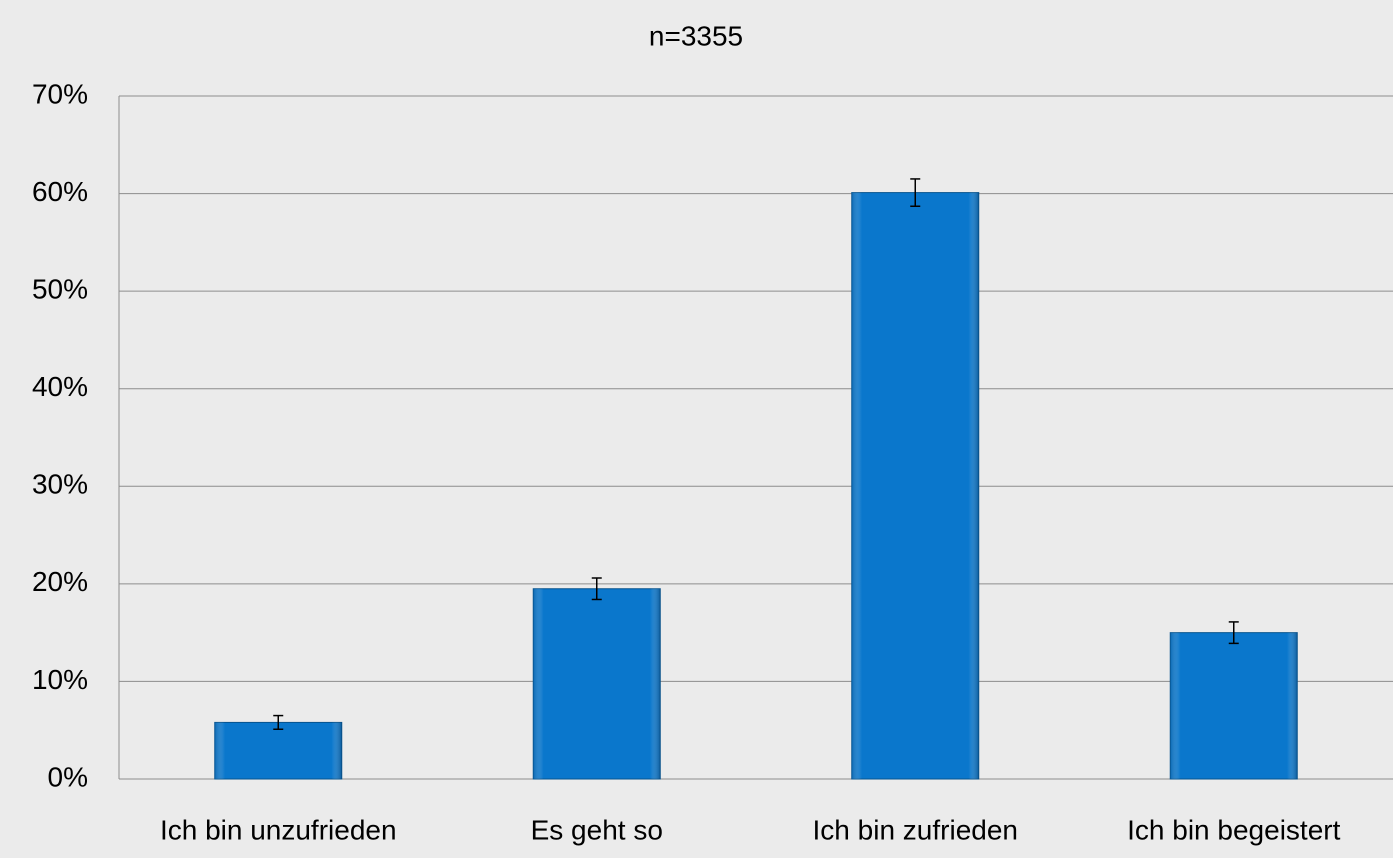  Describe the element at coordinates (68, 776) in the screenshot. I see `y-tick-label: 0%` at that location.